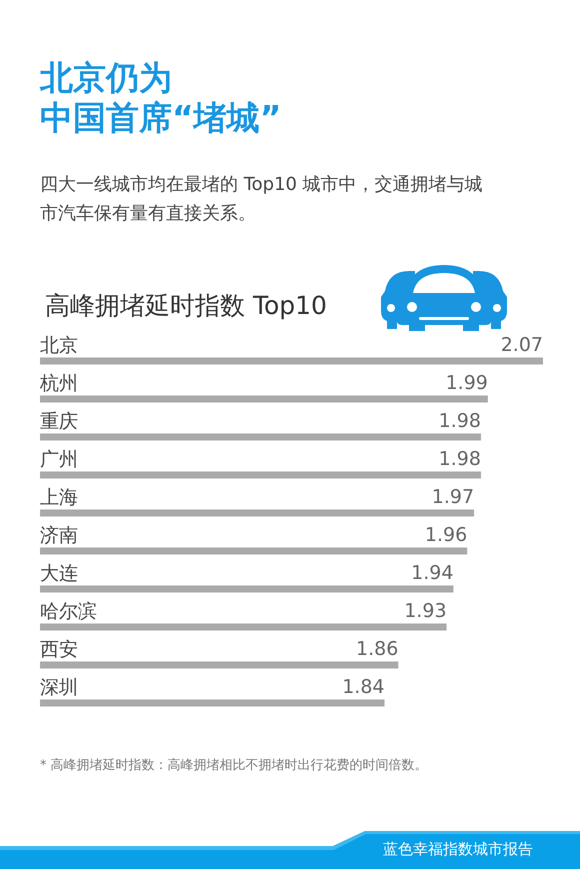 This screenshot has height=869, width=580. Describe the element at coordinates (234, 765) in the screenshot. I see `text: * 高峰拥堵延时指数：高峰拥堵相比不拥堵时出行花费的时间倍数。` at that location.